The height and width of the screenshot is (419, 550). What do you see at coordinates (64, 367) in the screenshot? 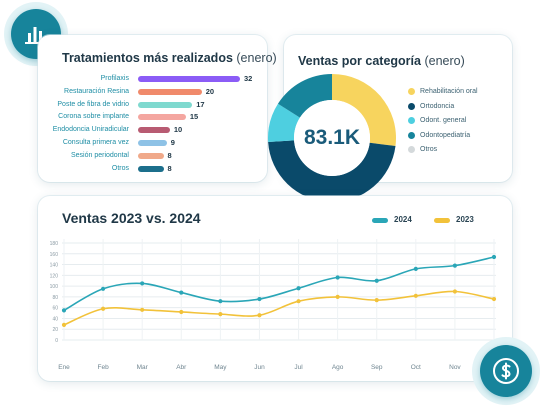
I see `x-tick-label: Ene` at bounding box center [64, 367].